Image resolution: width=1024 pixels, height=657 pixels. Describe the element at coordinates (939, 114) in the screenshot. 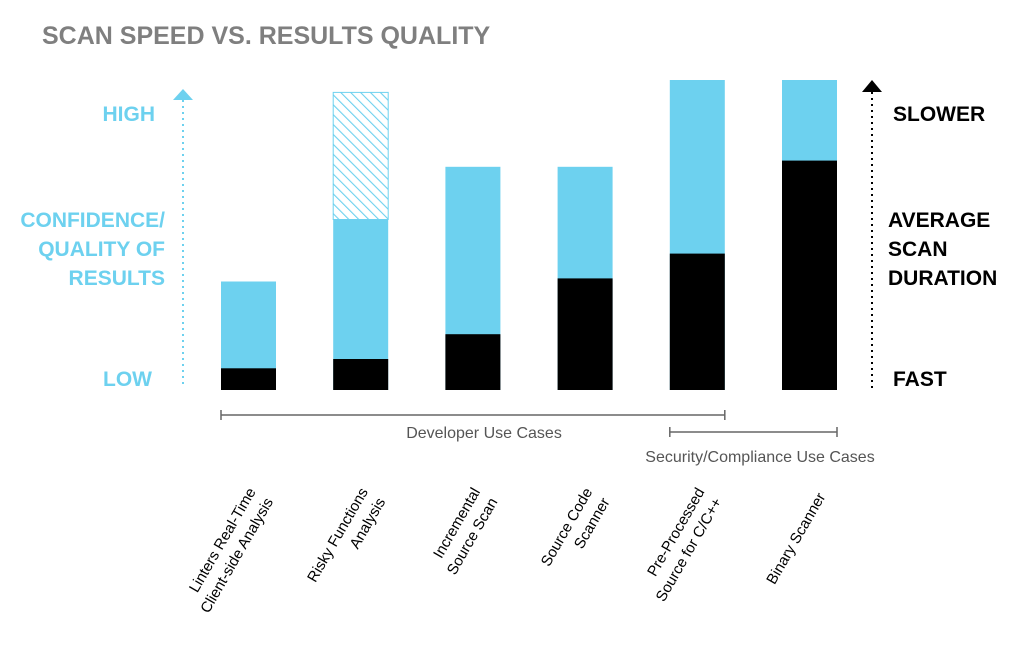

I see `right-axis-high-label: SLOWER` at that location.